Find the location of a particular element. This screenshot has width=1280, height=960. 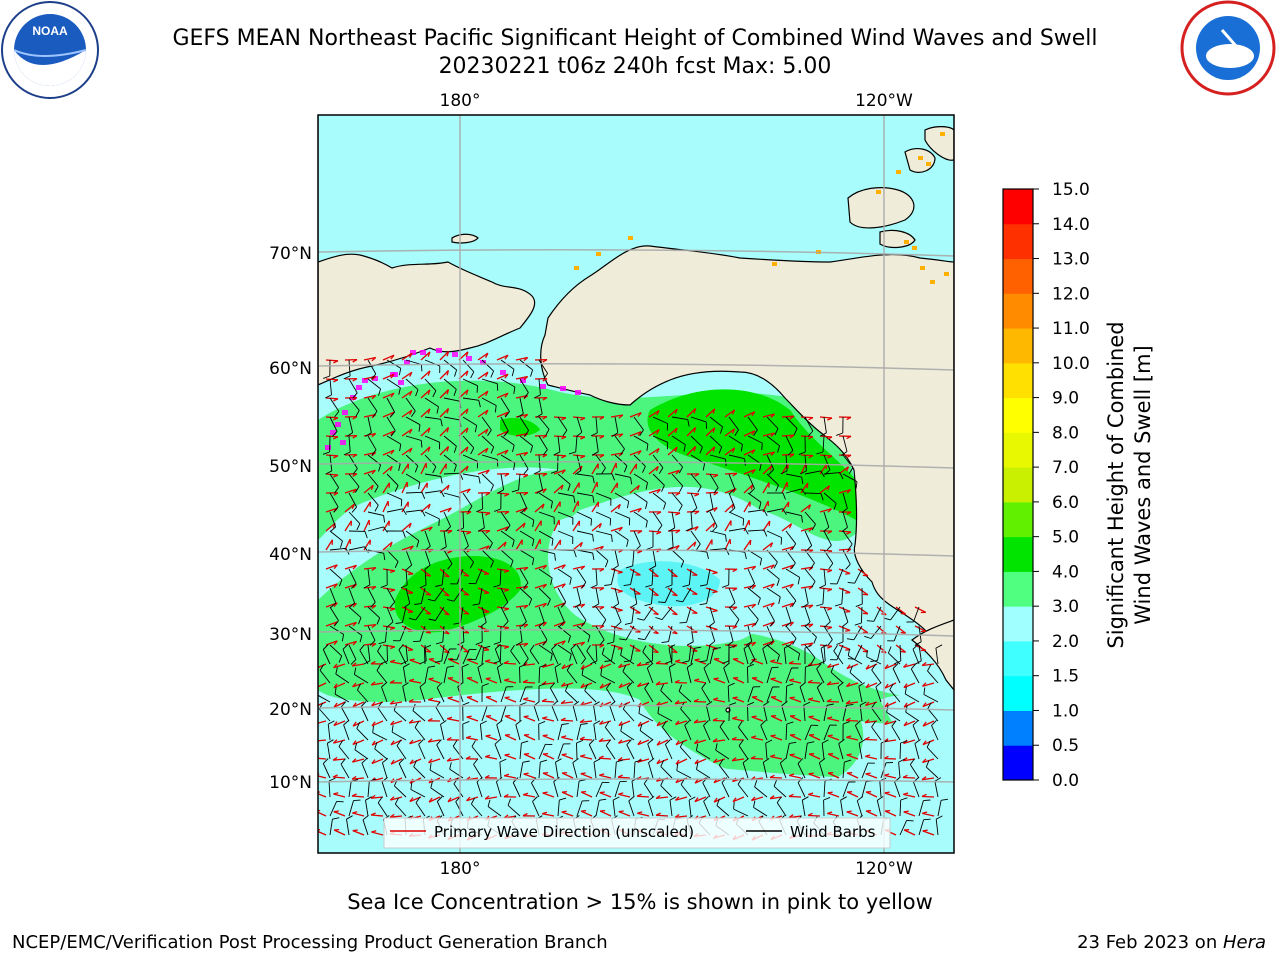

colorbar-tick-label: 5.0 is located at coordinates (1065, 538).